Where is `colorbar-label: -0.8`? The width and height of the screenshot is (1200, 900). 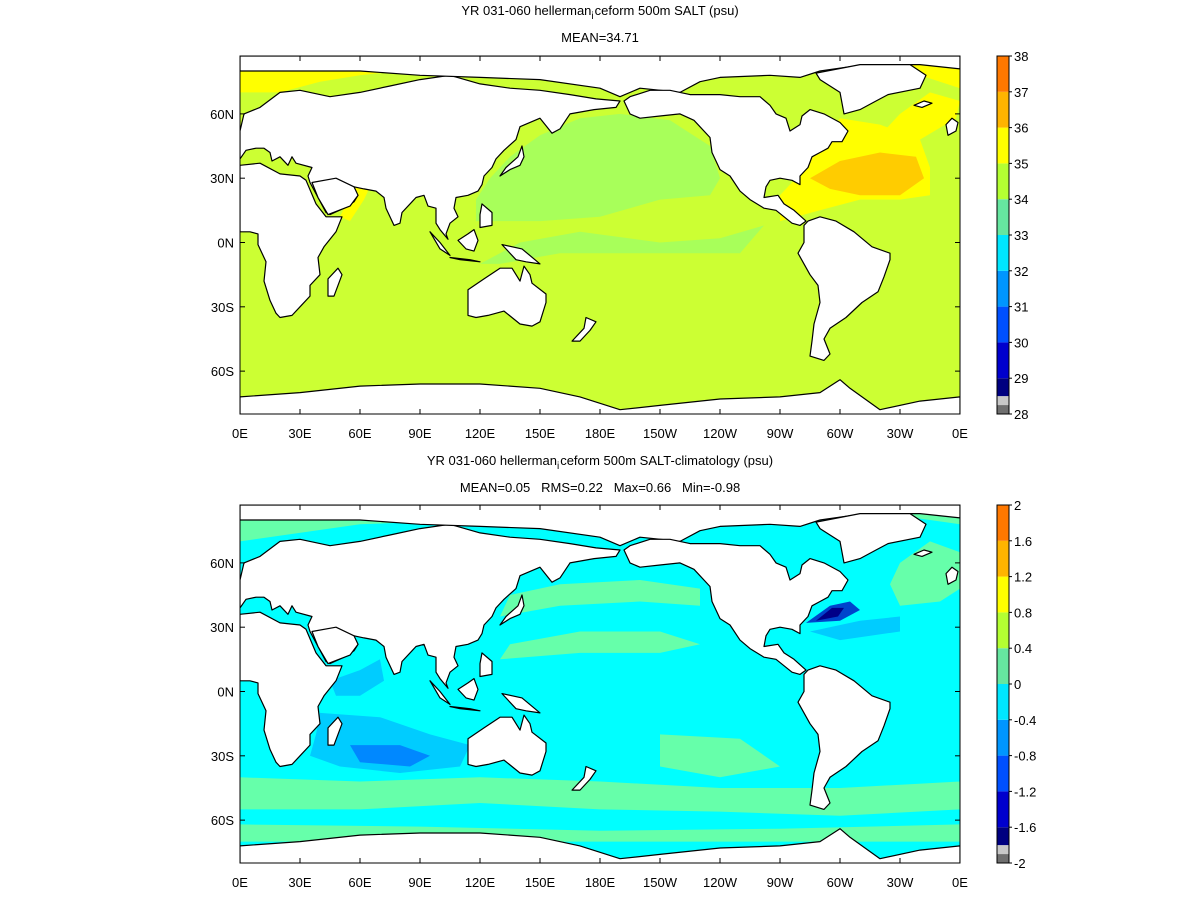
colorbar-label: -0.8 is located at coordinates (1025, 756).